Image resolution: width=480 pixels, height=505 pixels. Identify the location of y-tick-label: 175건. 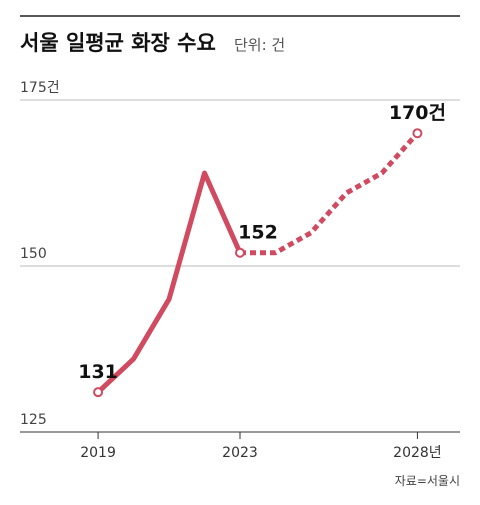
(40, 88).